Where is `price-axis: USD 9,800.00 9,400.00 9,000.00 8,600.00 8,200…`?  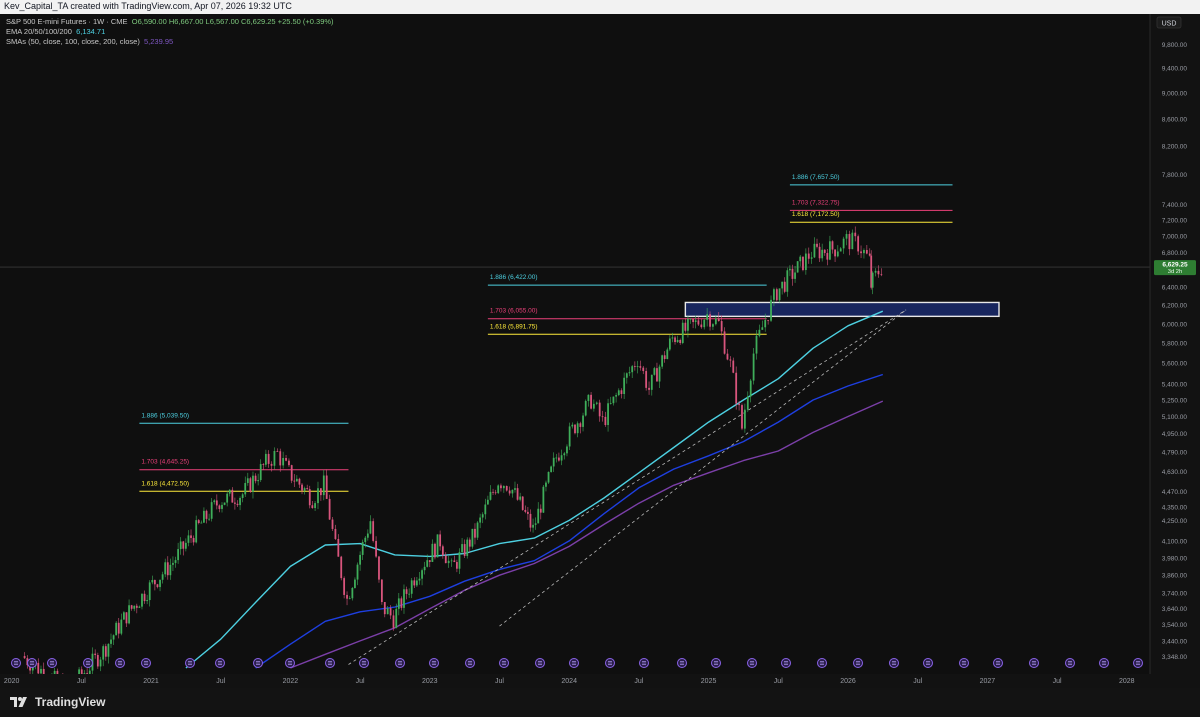
price-axis: USD 9,800.00 9,400.00 9,000.00 8,600.00 8,200… is located at coordinates (1174, 344).